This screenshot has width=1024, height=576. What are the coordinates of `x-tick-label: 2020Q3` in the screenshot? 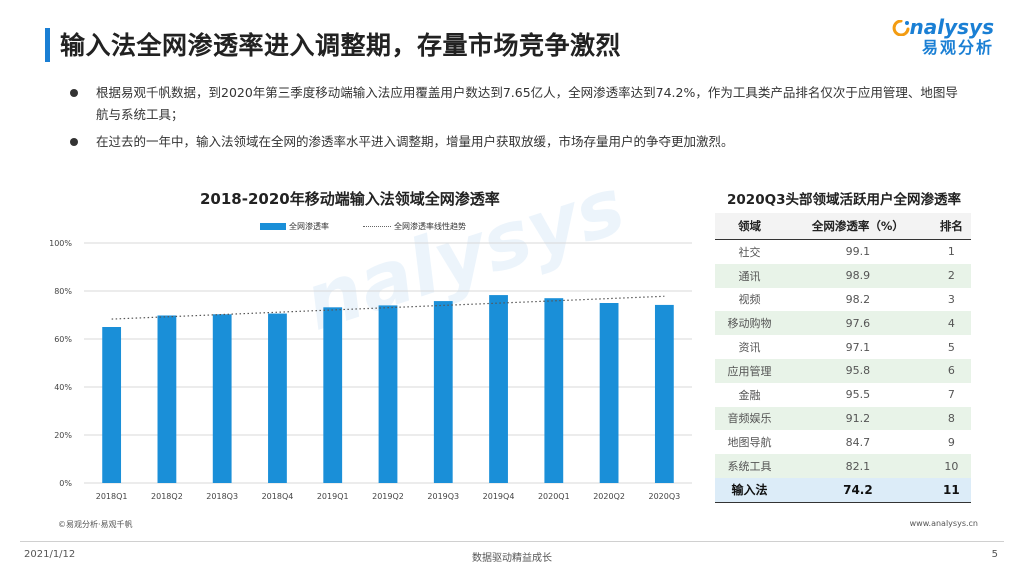 It's located at (664, 496).